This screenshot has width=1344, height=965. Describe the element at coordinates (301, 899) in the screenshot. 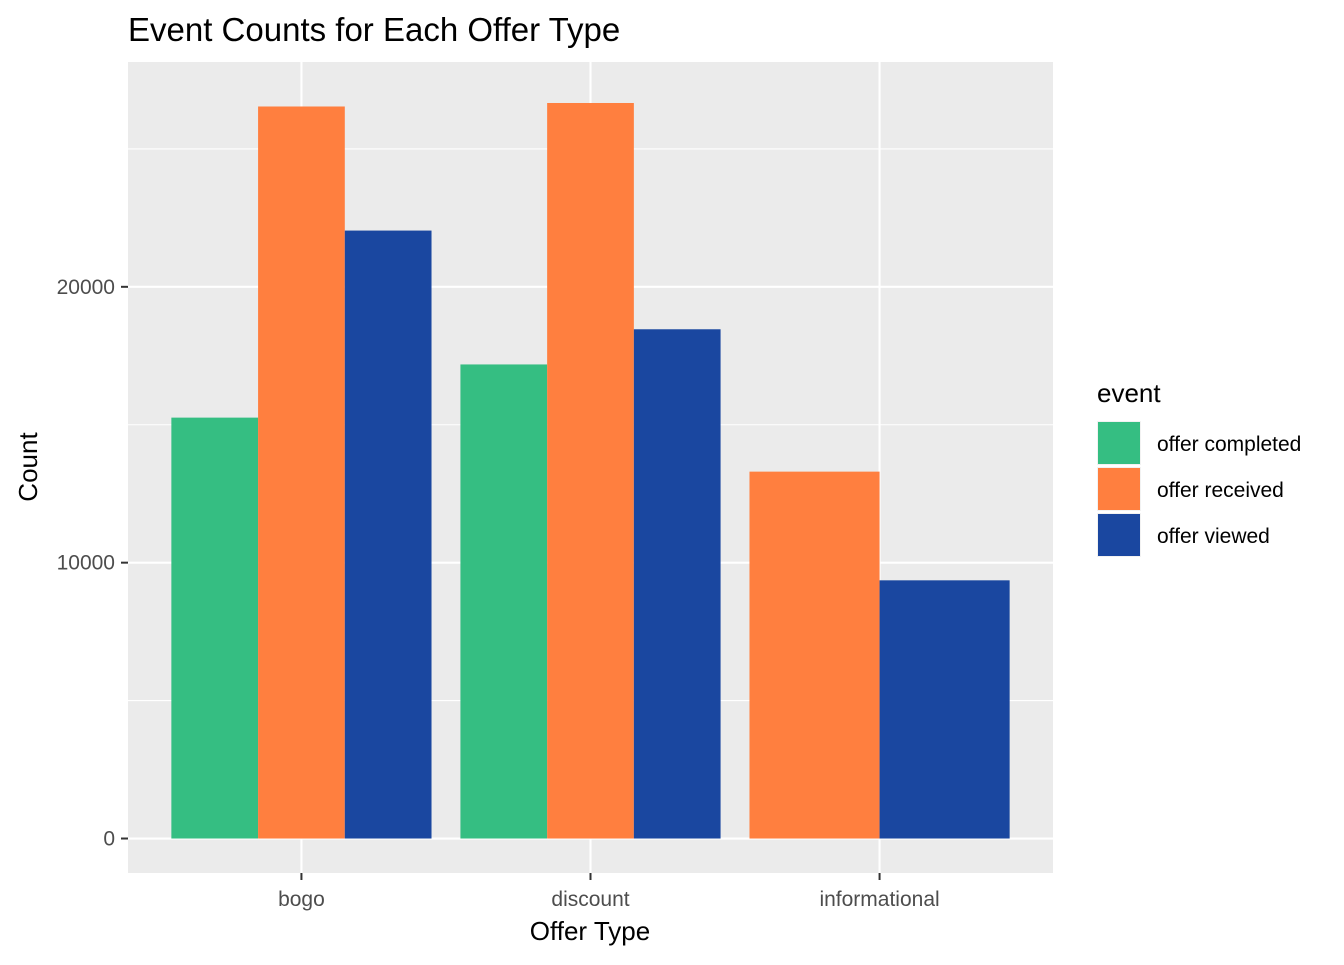

I see `x-tick-label: bogo` at that location.